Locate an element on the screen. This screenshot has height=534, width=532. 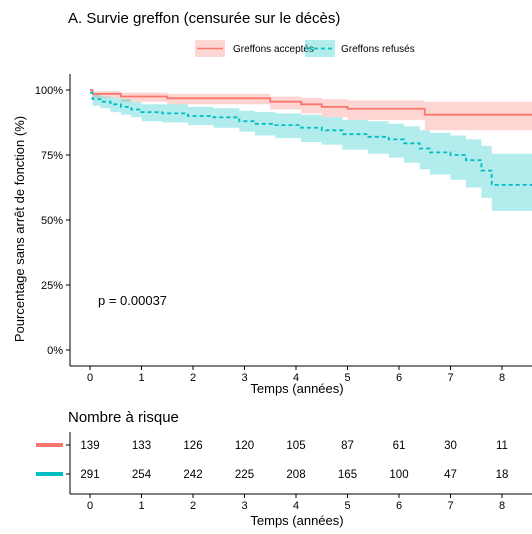
y-axis-ticks: 0% 25% 50% 75% 100% is located at coordinates (52, 221).